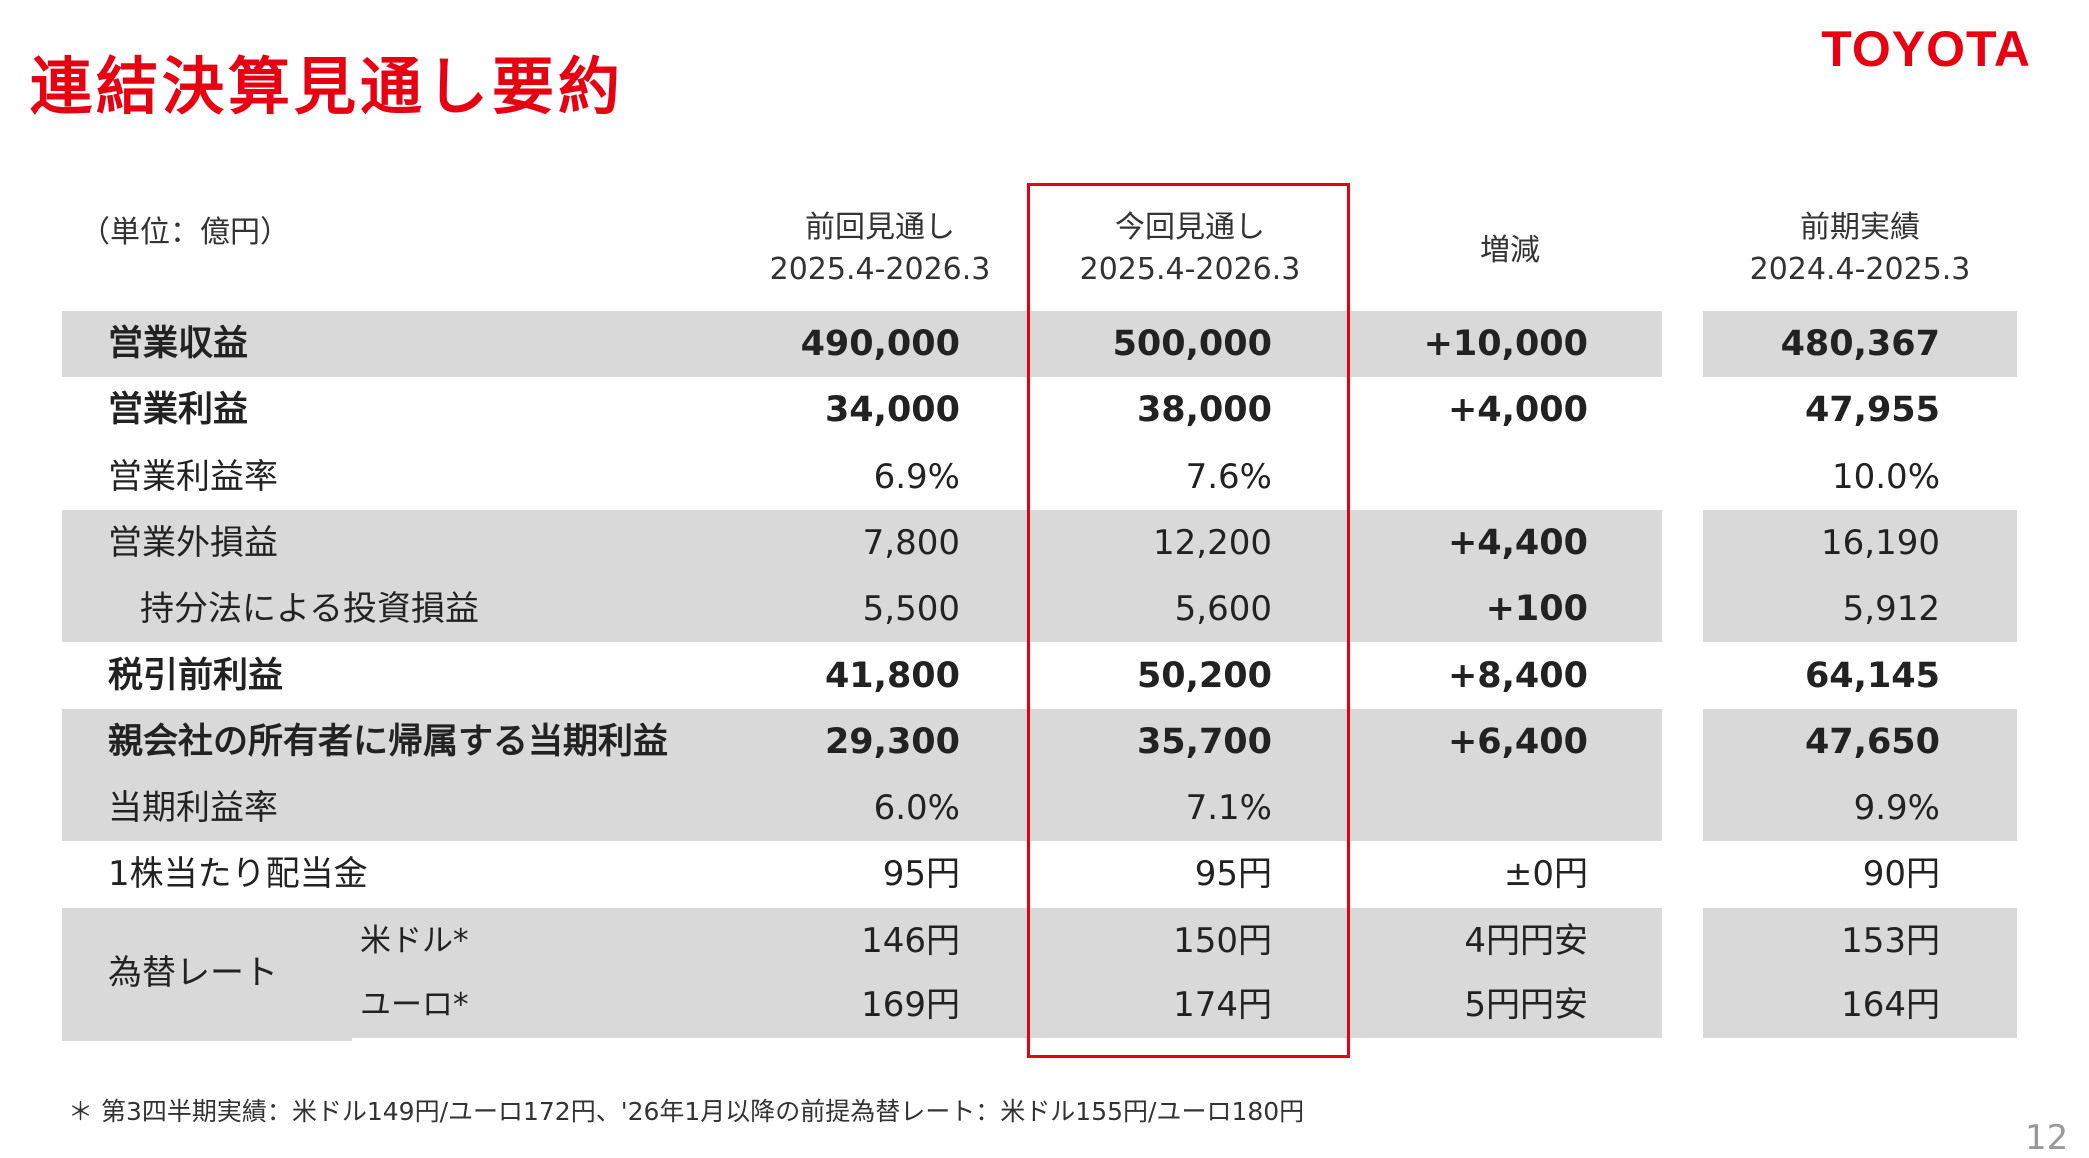  I want to click on fx-cell-prior: 153円, so click(1890, 941).